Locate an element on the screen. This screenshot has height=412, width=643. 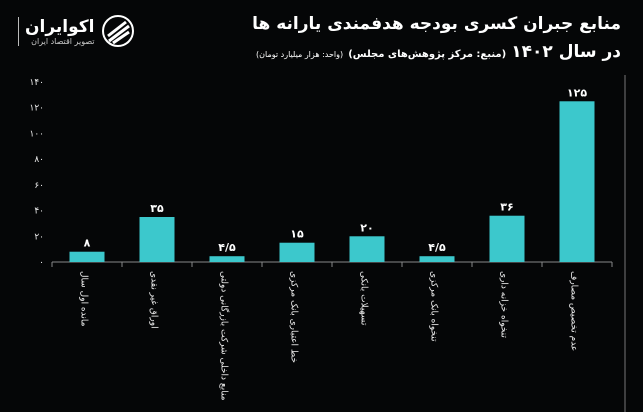
x-category-label: خط اعتباری بانک مرکزی is located at coordinates (294, 317).